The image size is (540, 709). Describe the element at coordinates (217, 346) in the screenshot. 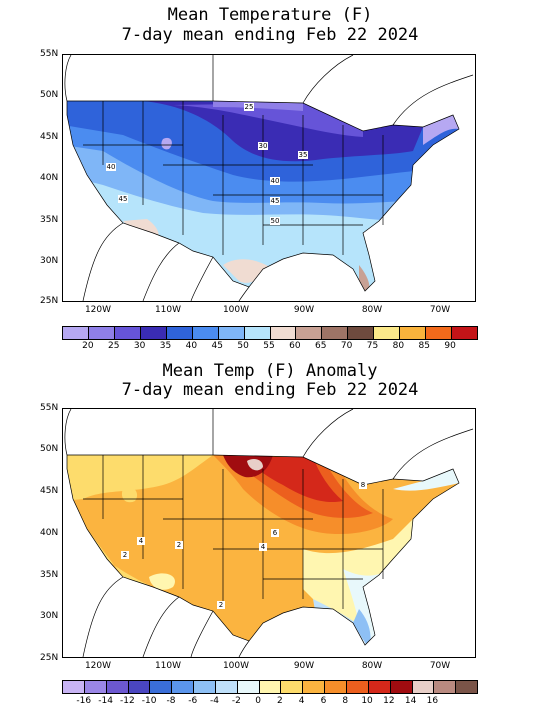

I see `map1-colorbar-label: 45` at that location.